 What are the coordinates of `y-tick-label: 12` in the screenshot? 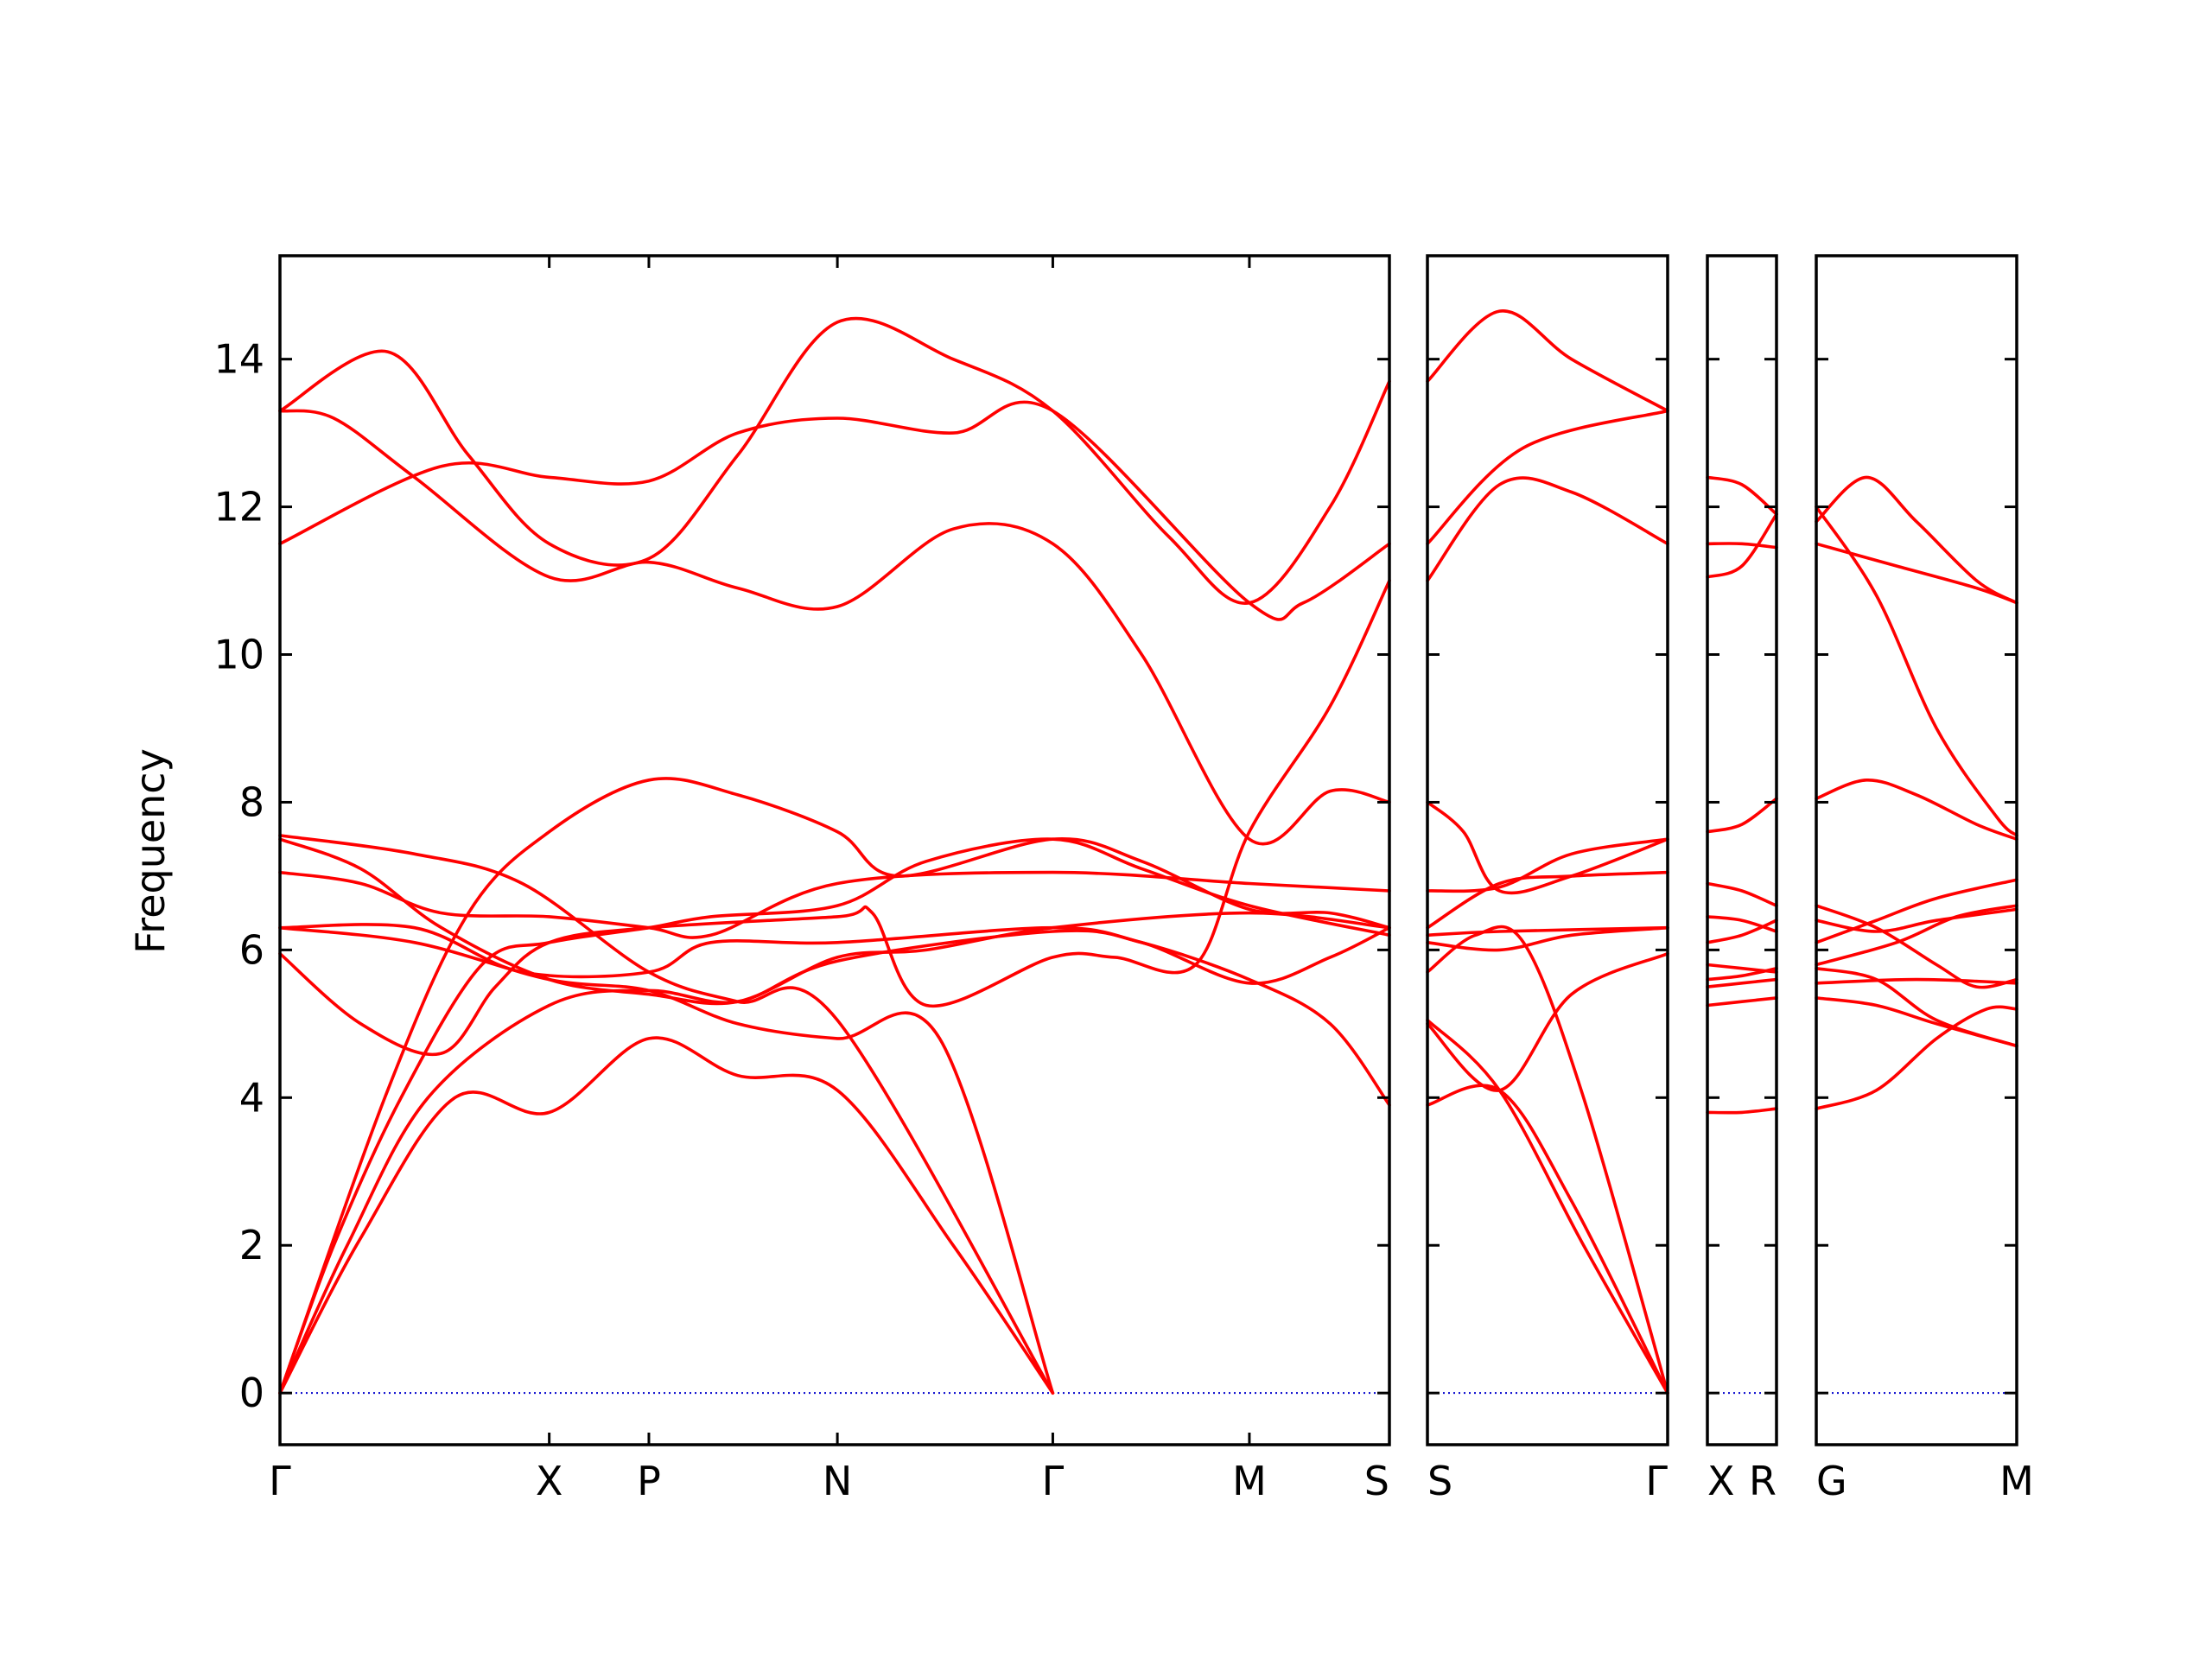 It's located at (238, 507).